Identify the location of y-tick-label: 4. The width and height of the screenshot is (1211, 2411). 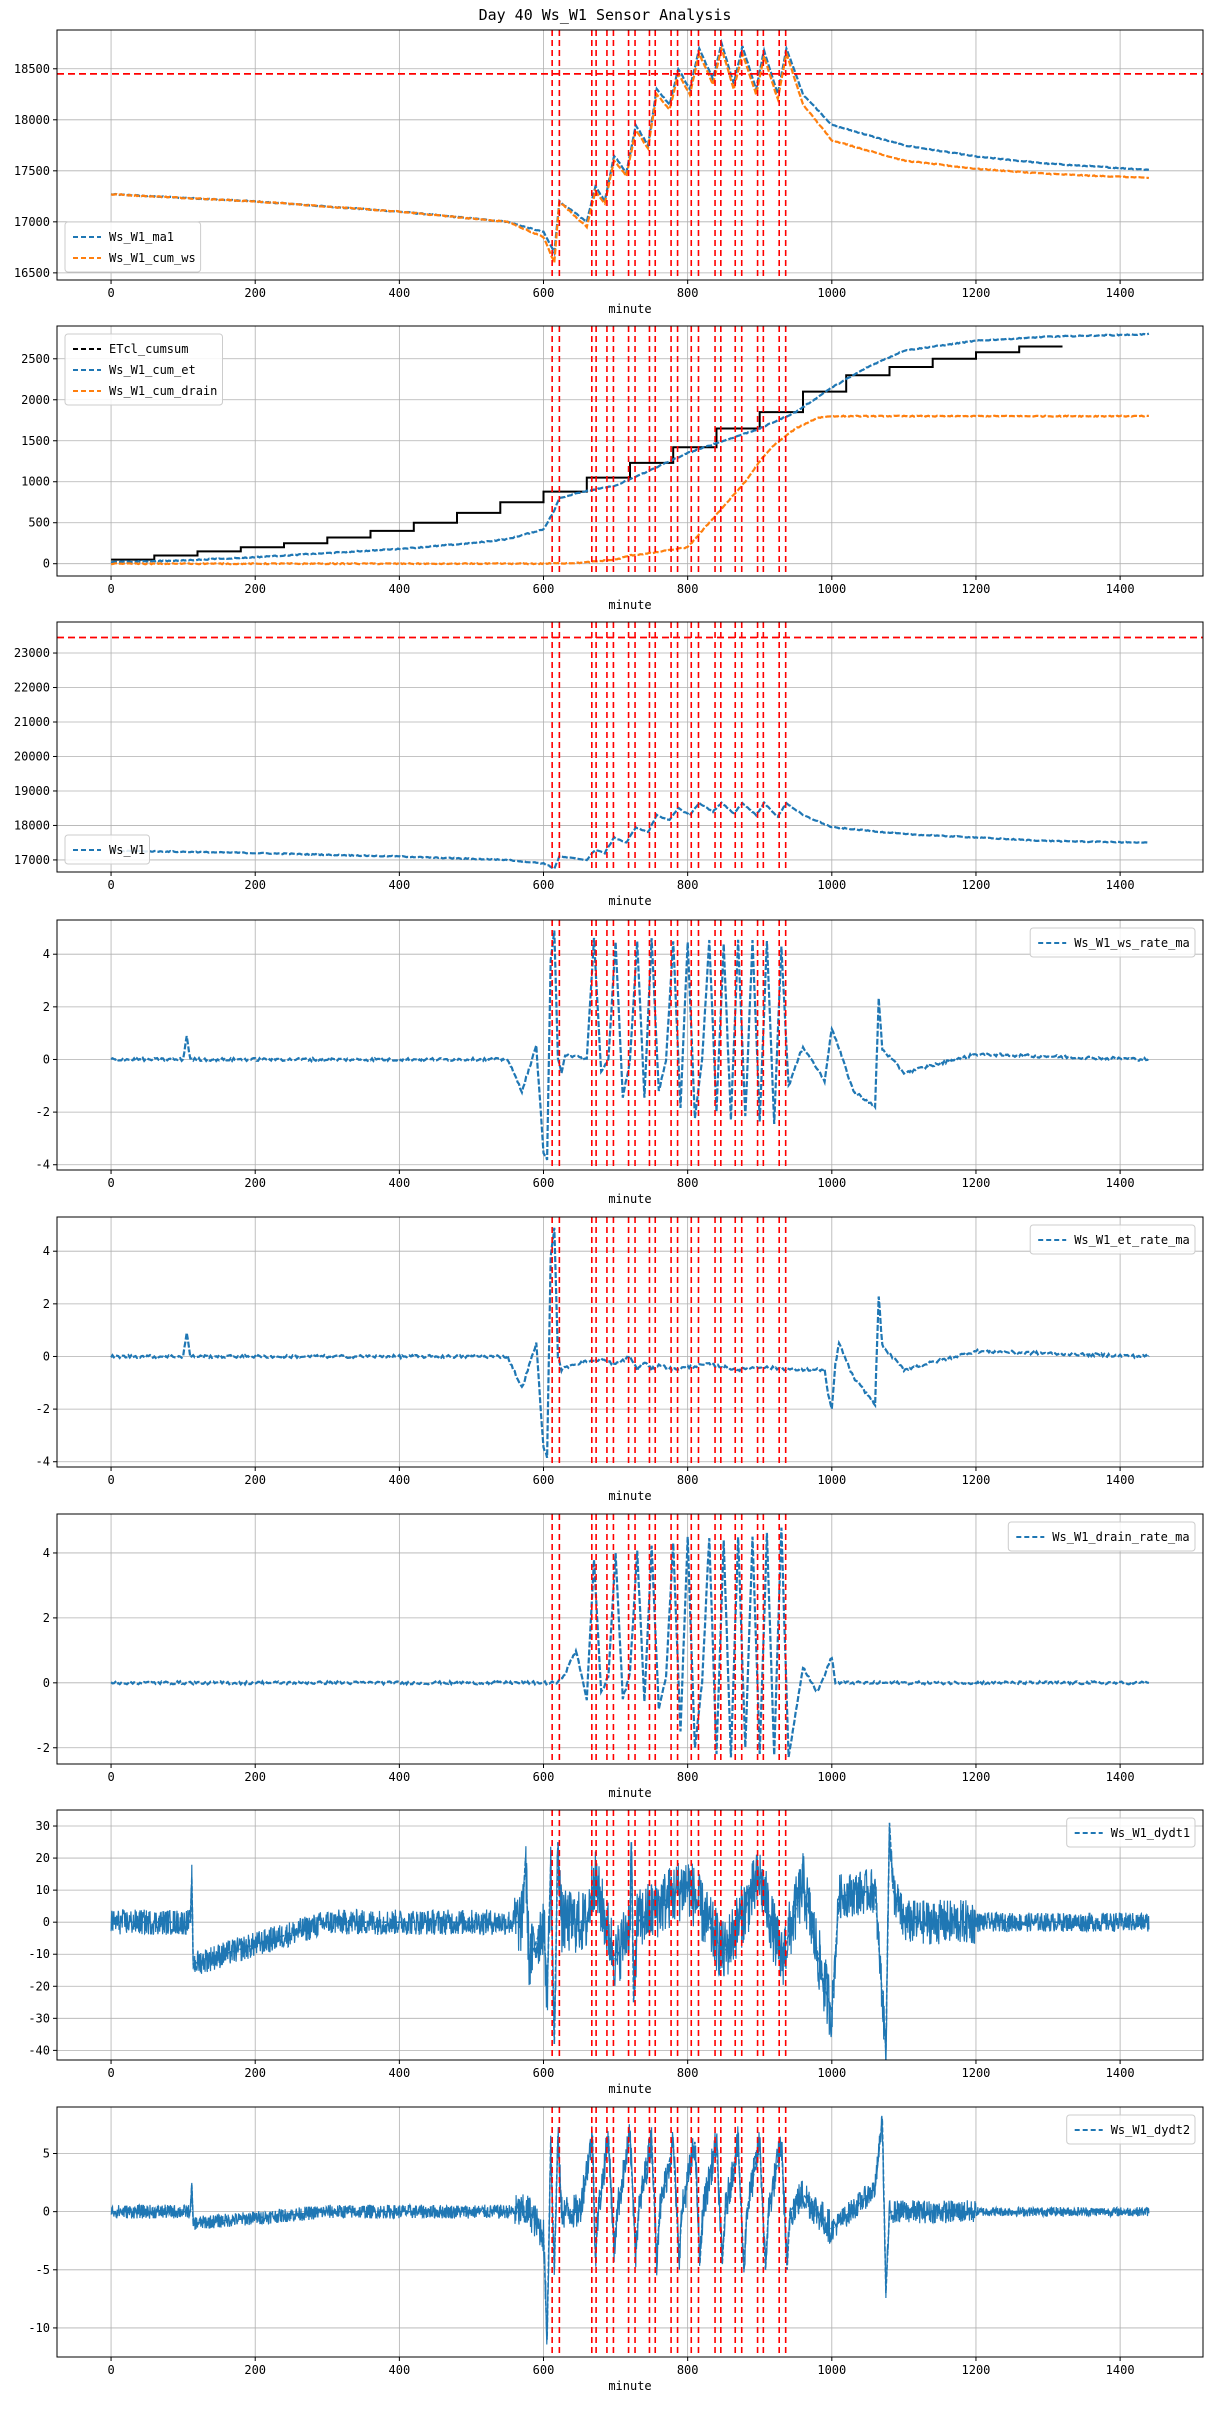
(46, 1251).